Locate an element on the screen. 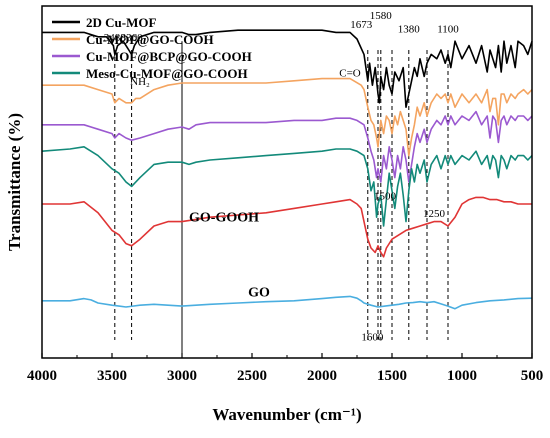  annotation-1: 3360 is located at coordinates (132, 38).